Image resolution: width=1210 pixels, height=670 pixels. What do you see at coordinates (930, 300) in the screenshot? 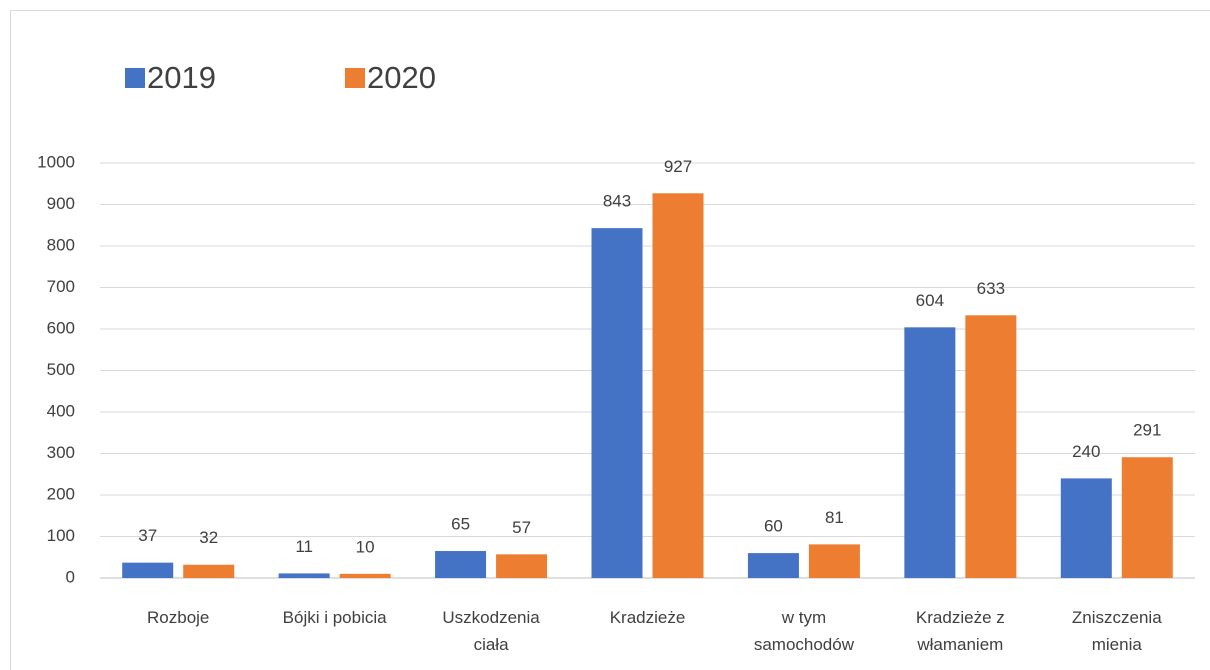
I see `data-label: 604` at bounding box center [930, 300].